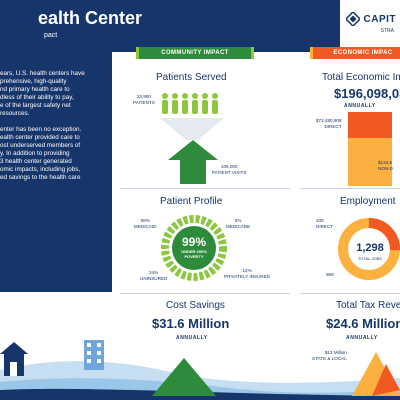 This screenshot has height=400, width=400. I want to click on economic-impact-stacked-bar, so click(370, 149).